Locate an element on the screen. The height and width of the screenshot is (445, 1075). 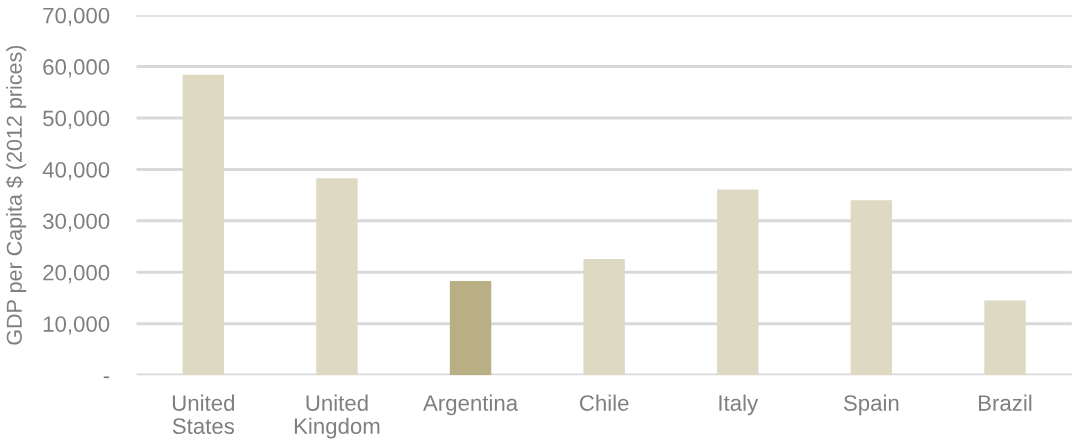
x-tick-label: United Kingdom is located at coordinates (337, 416).